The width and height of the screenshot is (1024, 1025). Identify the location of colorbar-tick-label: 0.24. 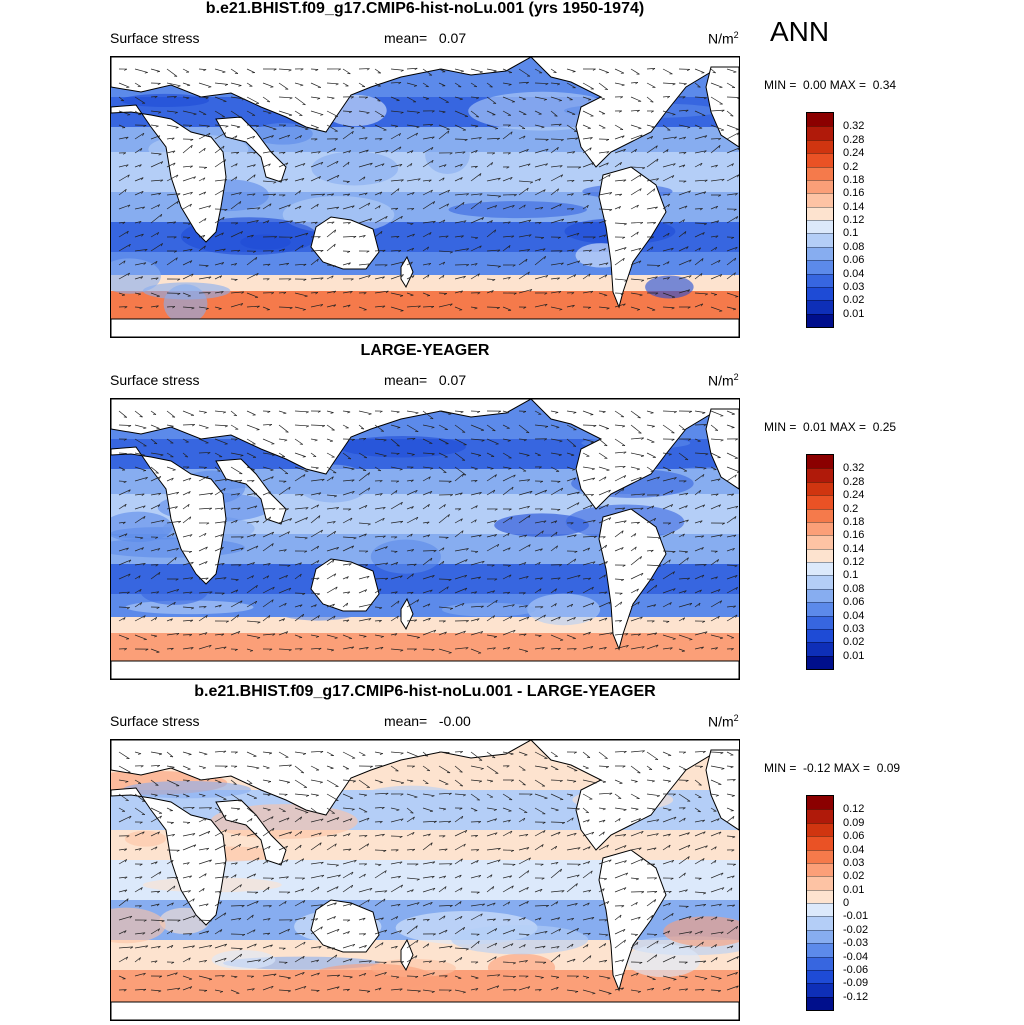
(853, 495).